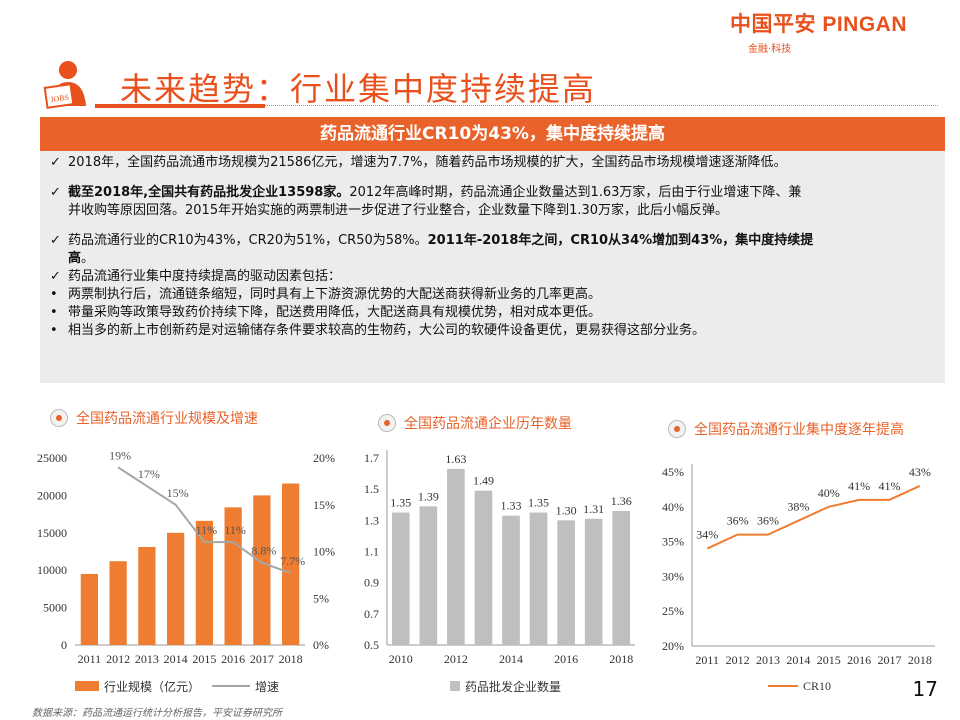 This screenshot has height=720, width=960. What do you see at coordinates (813, 517) in the screenshot?
I see `cr10-line` at bounding box center [813, 517].